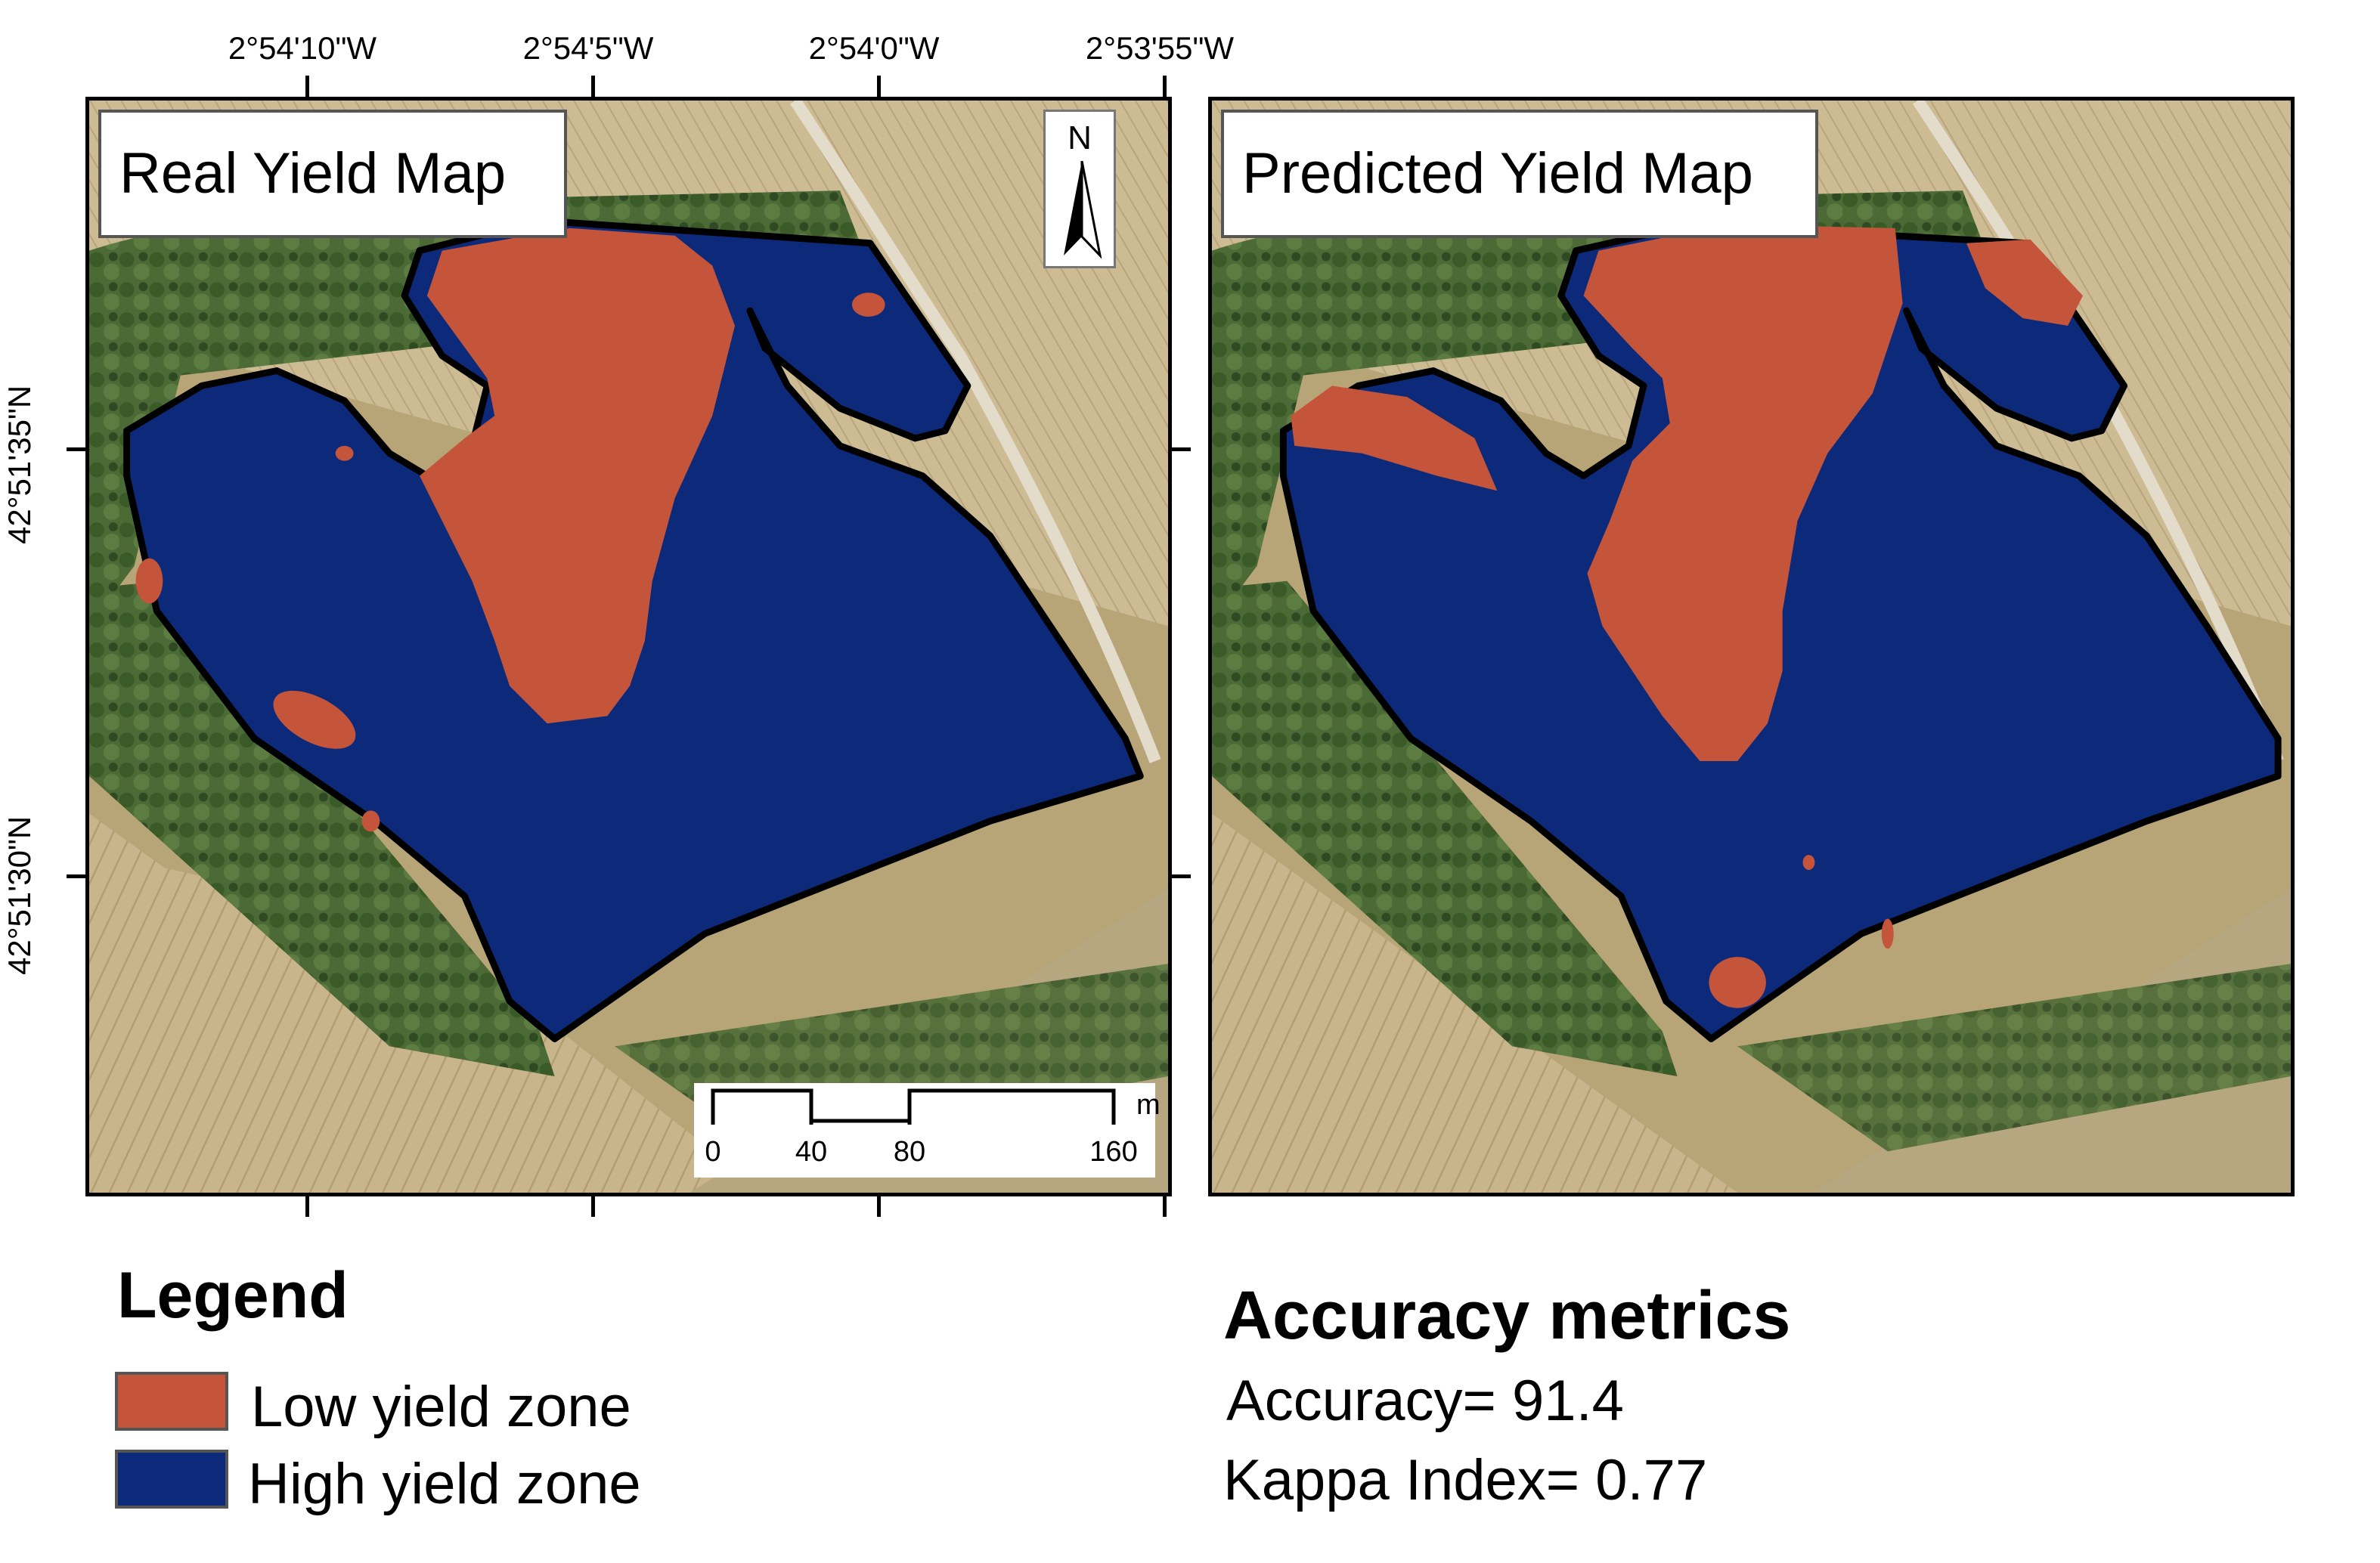 The height and width of the screenshot is (1563, 2380). What do you see at coordinates (171, 1480) in the screenshot?
I see `legend-swatch-high-yield` at bounding box center [171, 1480].